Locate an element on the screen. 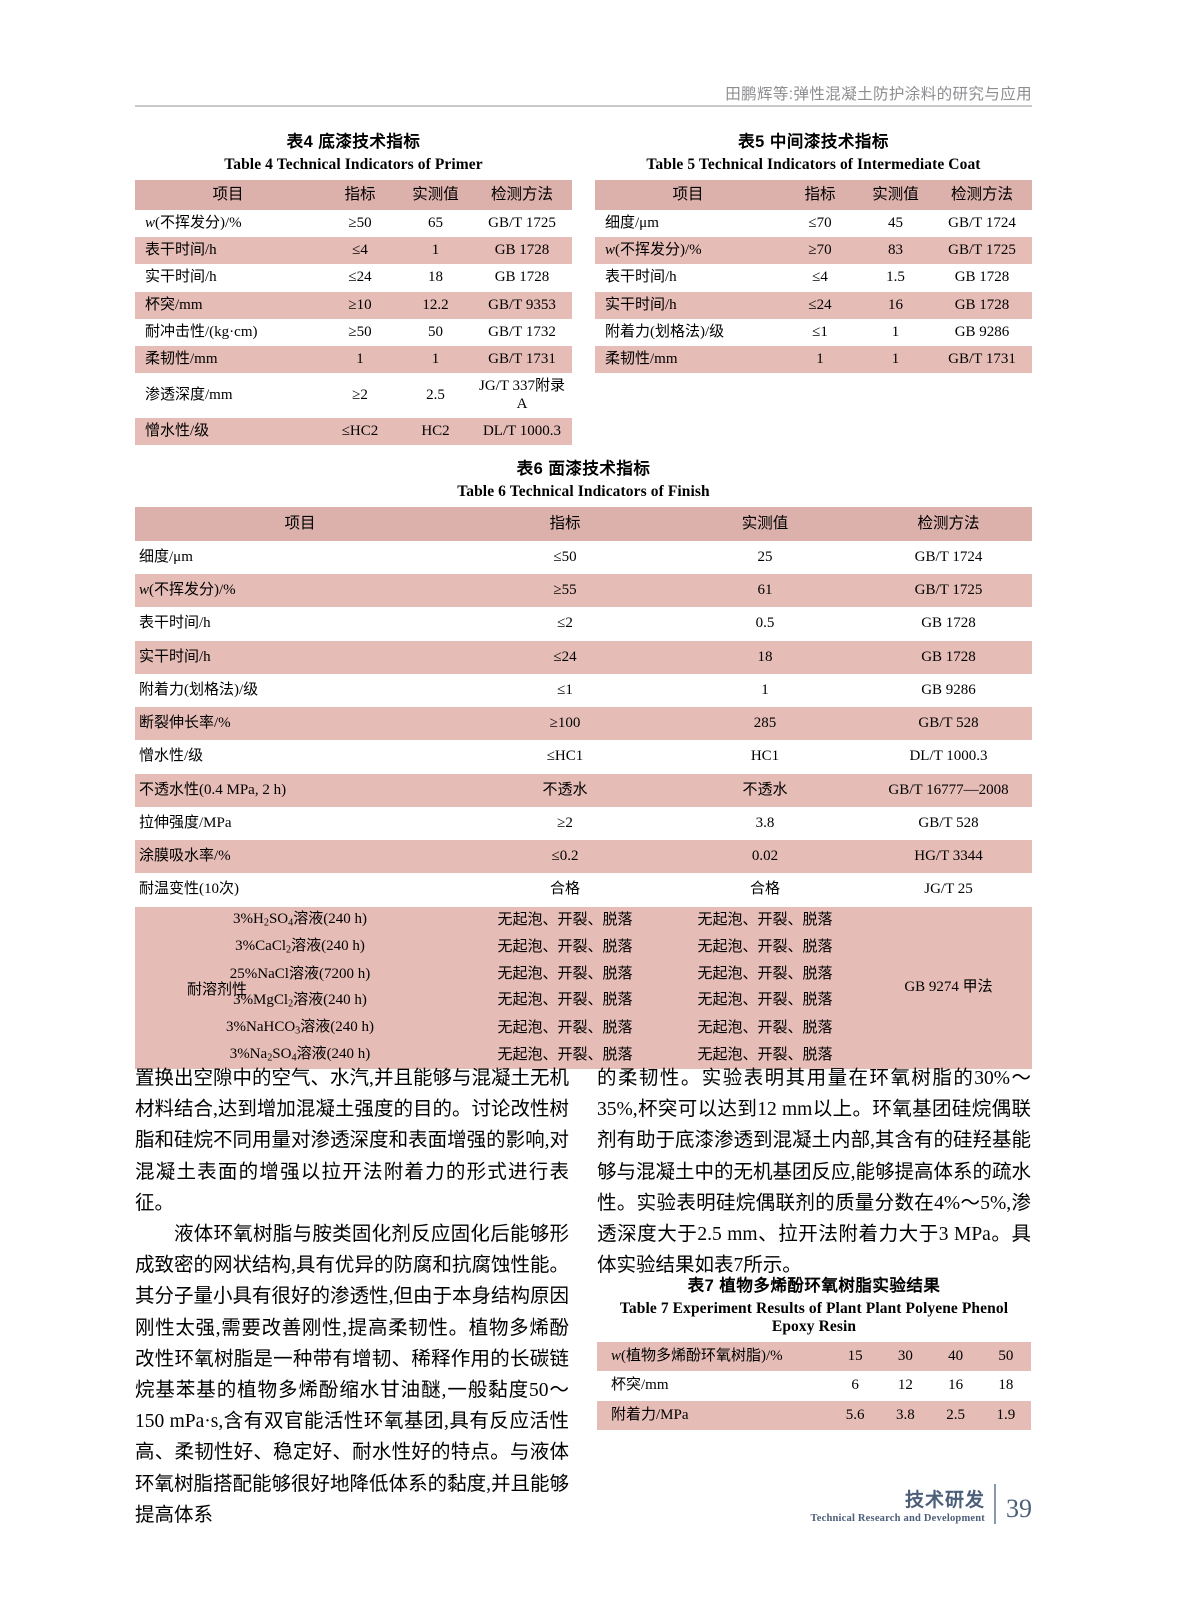 This screenshot has height=1600, width=1187. footer-divider is located at coordinates (995, 1504).